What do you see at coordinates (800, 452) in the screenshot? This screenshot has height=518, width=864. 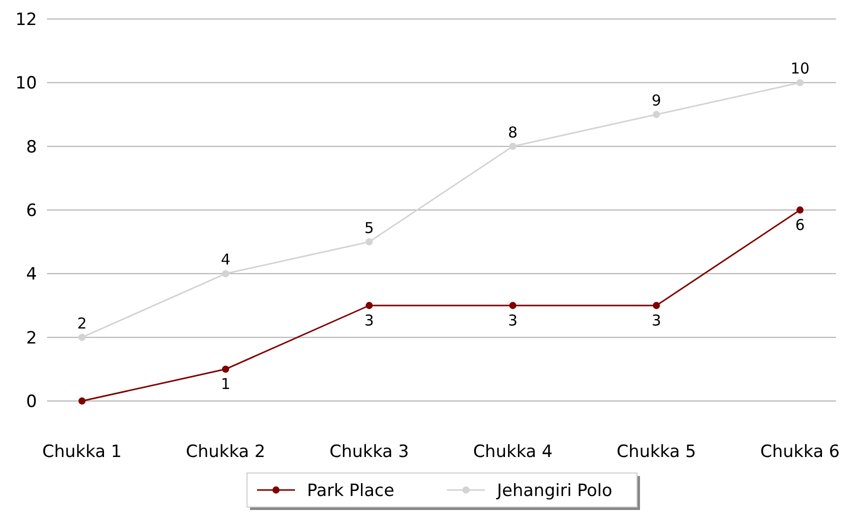 I see `x-tick-label: Chukka 6` at bounding box center [800, 452].